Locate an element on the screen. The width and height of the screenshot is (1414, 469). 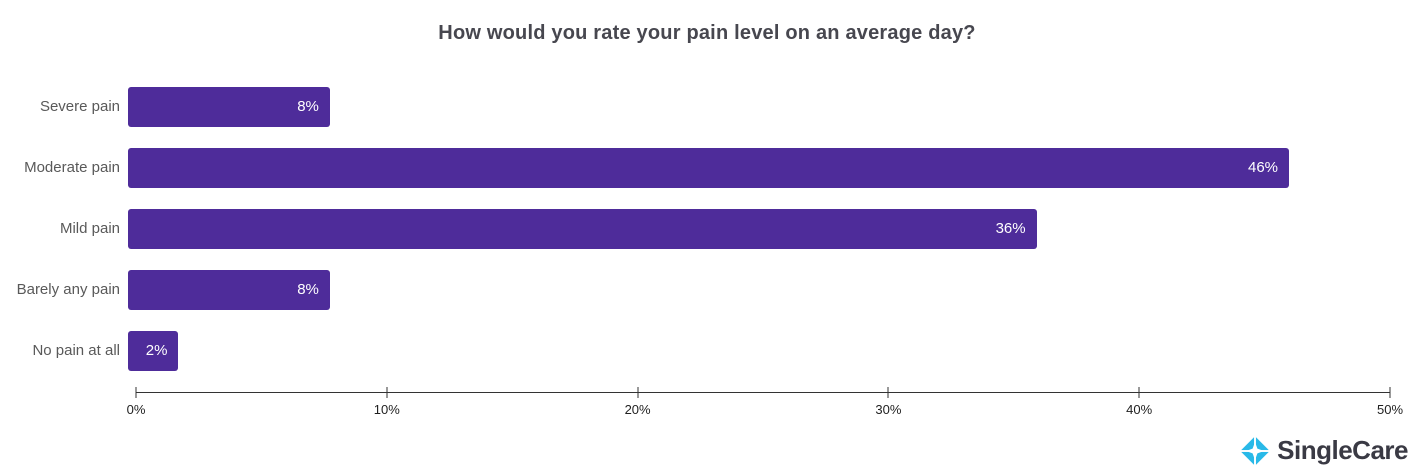
x-axis-tick-label: 40% is located at coordinates (1139, 409).